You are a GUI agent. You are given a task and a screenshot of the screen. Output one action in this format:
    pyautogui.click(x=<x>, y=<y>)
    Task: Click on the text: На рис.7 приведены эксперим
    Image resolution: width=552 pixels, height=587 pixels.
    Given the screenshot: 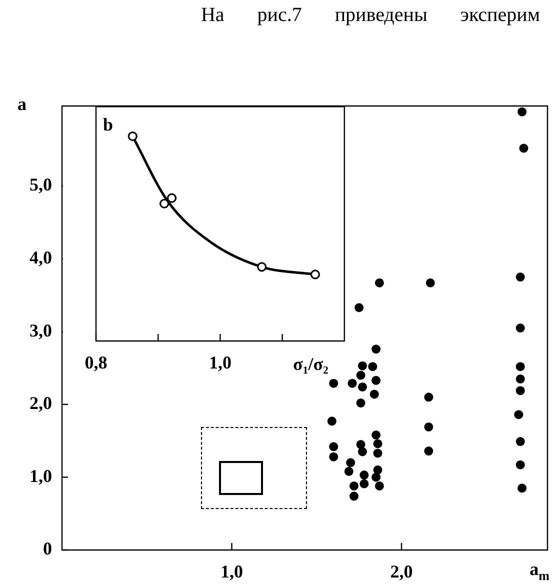 What is the action you would take?
    pyautogui.click(x=370, y=15)
    